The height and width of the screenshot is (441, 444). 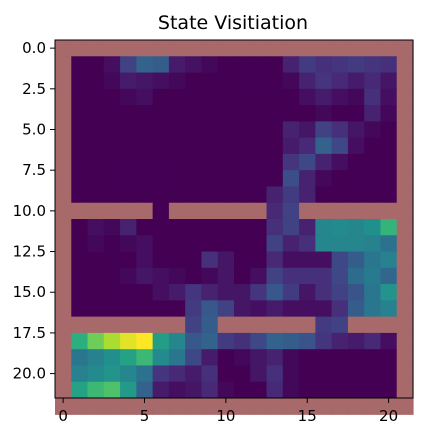 I want to click on y-tick-label: 2.5, so click(x=34, y=89).